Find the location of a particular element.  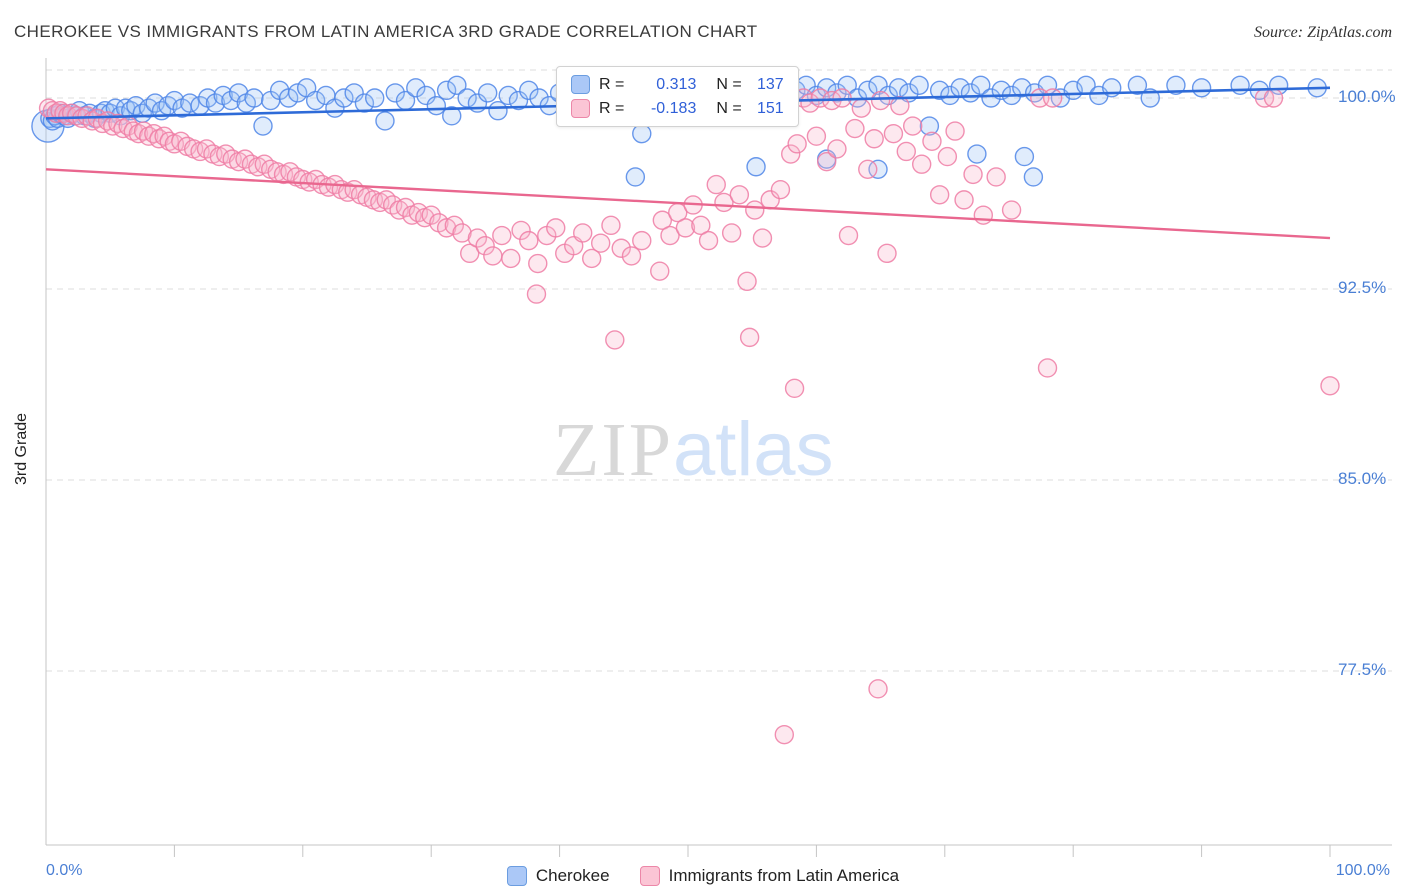

source-link: Source: ZipAtlas.com is located at coordinates (1322, 32).